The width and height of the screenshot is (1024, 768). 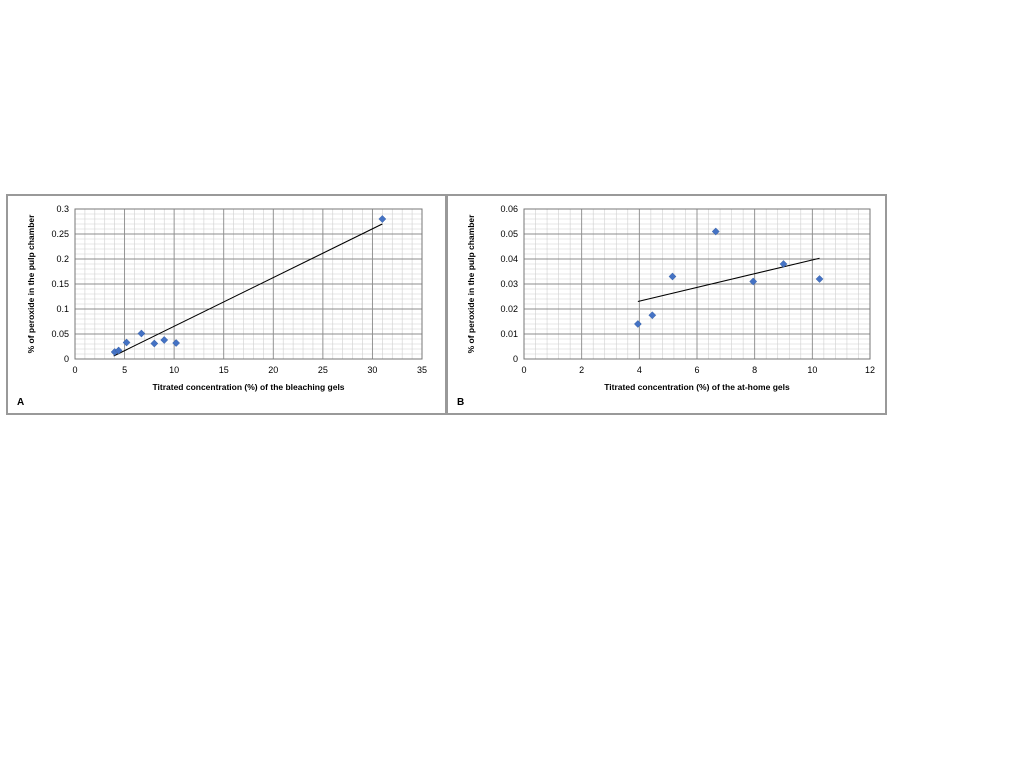 What do you see at coordinates (639, 370) in the screenshot?
I see `x-tick-label: 4` at bounding box center [639, 370].